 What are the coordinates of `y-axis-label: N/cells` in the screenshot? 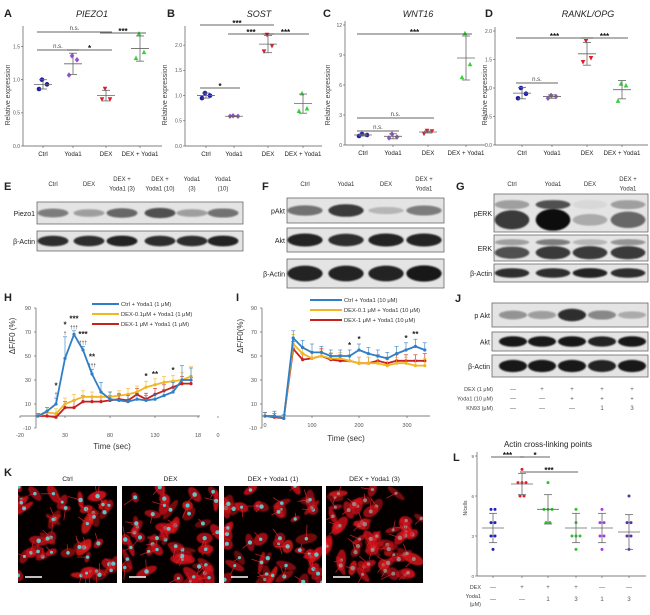 It's located at (466, 508).